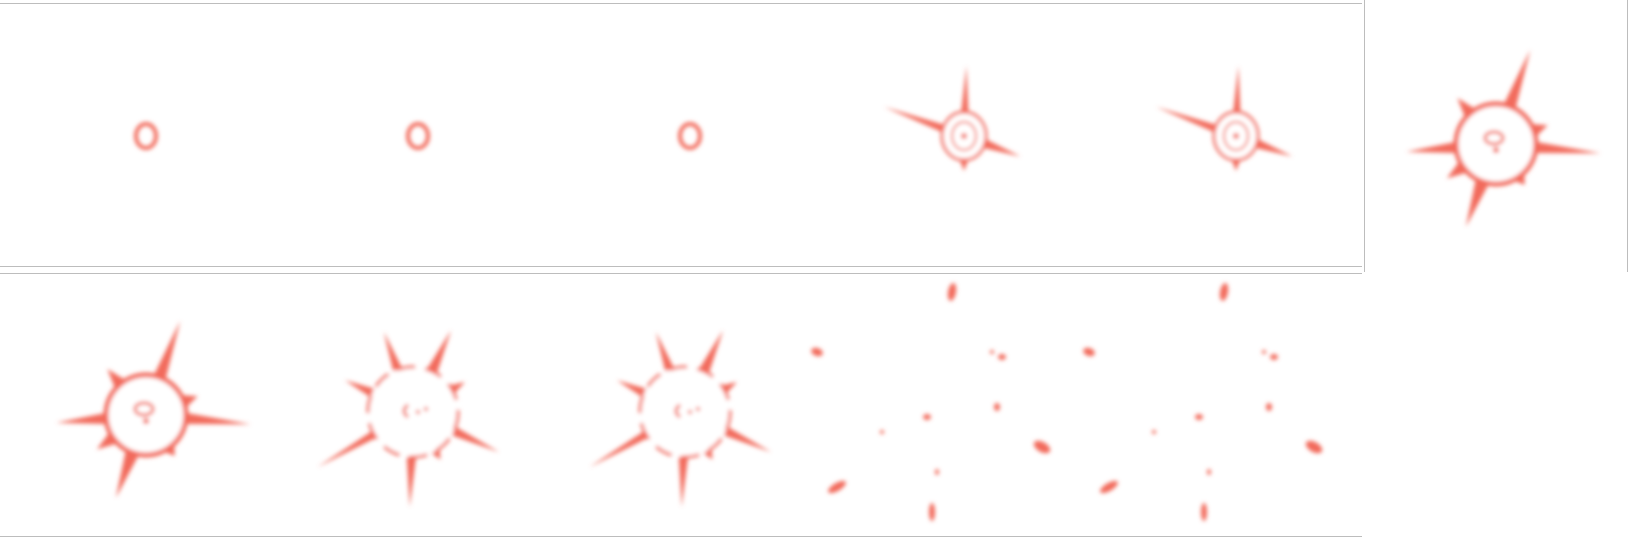  Describe the element at coordinates (681, 536) in the screenshot. I see `divider-bottom` at that location.